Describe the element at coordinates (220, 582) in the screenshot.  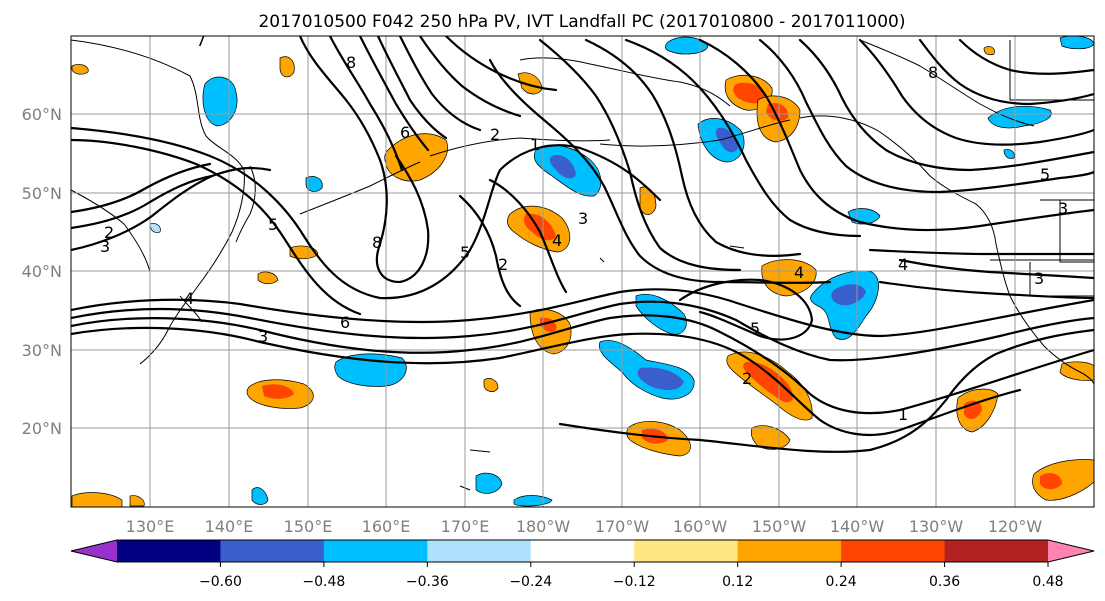
I see `colorbar-tick-label: −0.60` at that location.